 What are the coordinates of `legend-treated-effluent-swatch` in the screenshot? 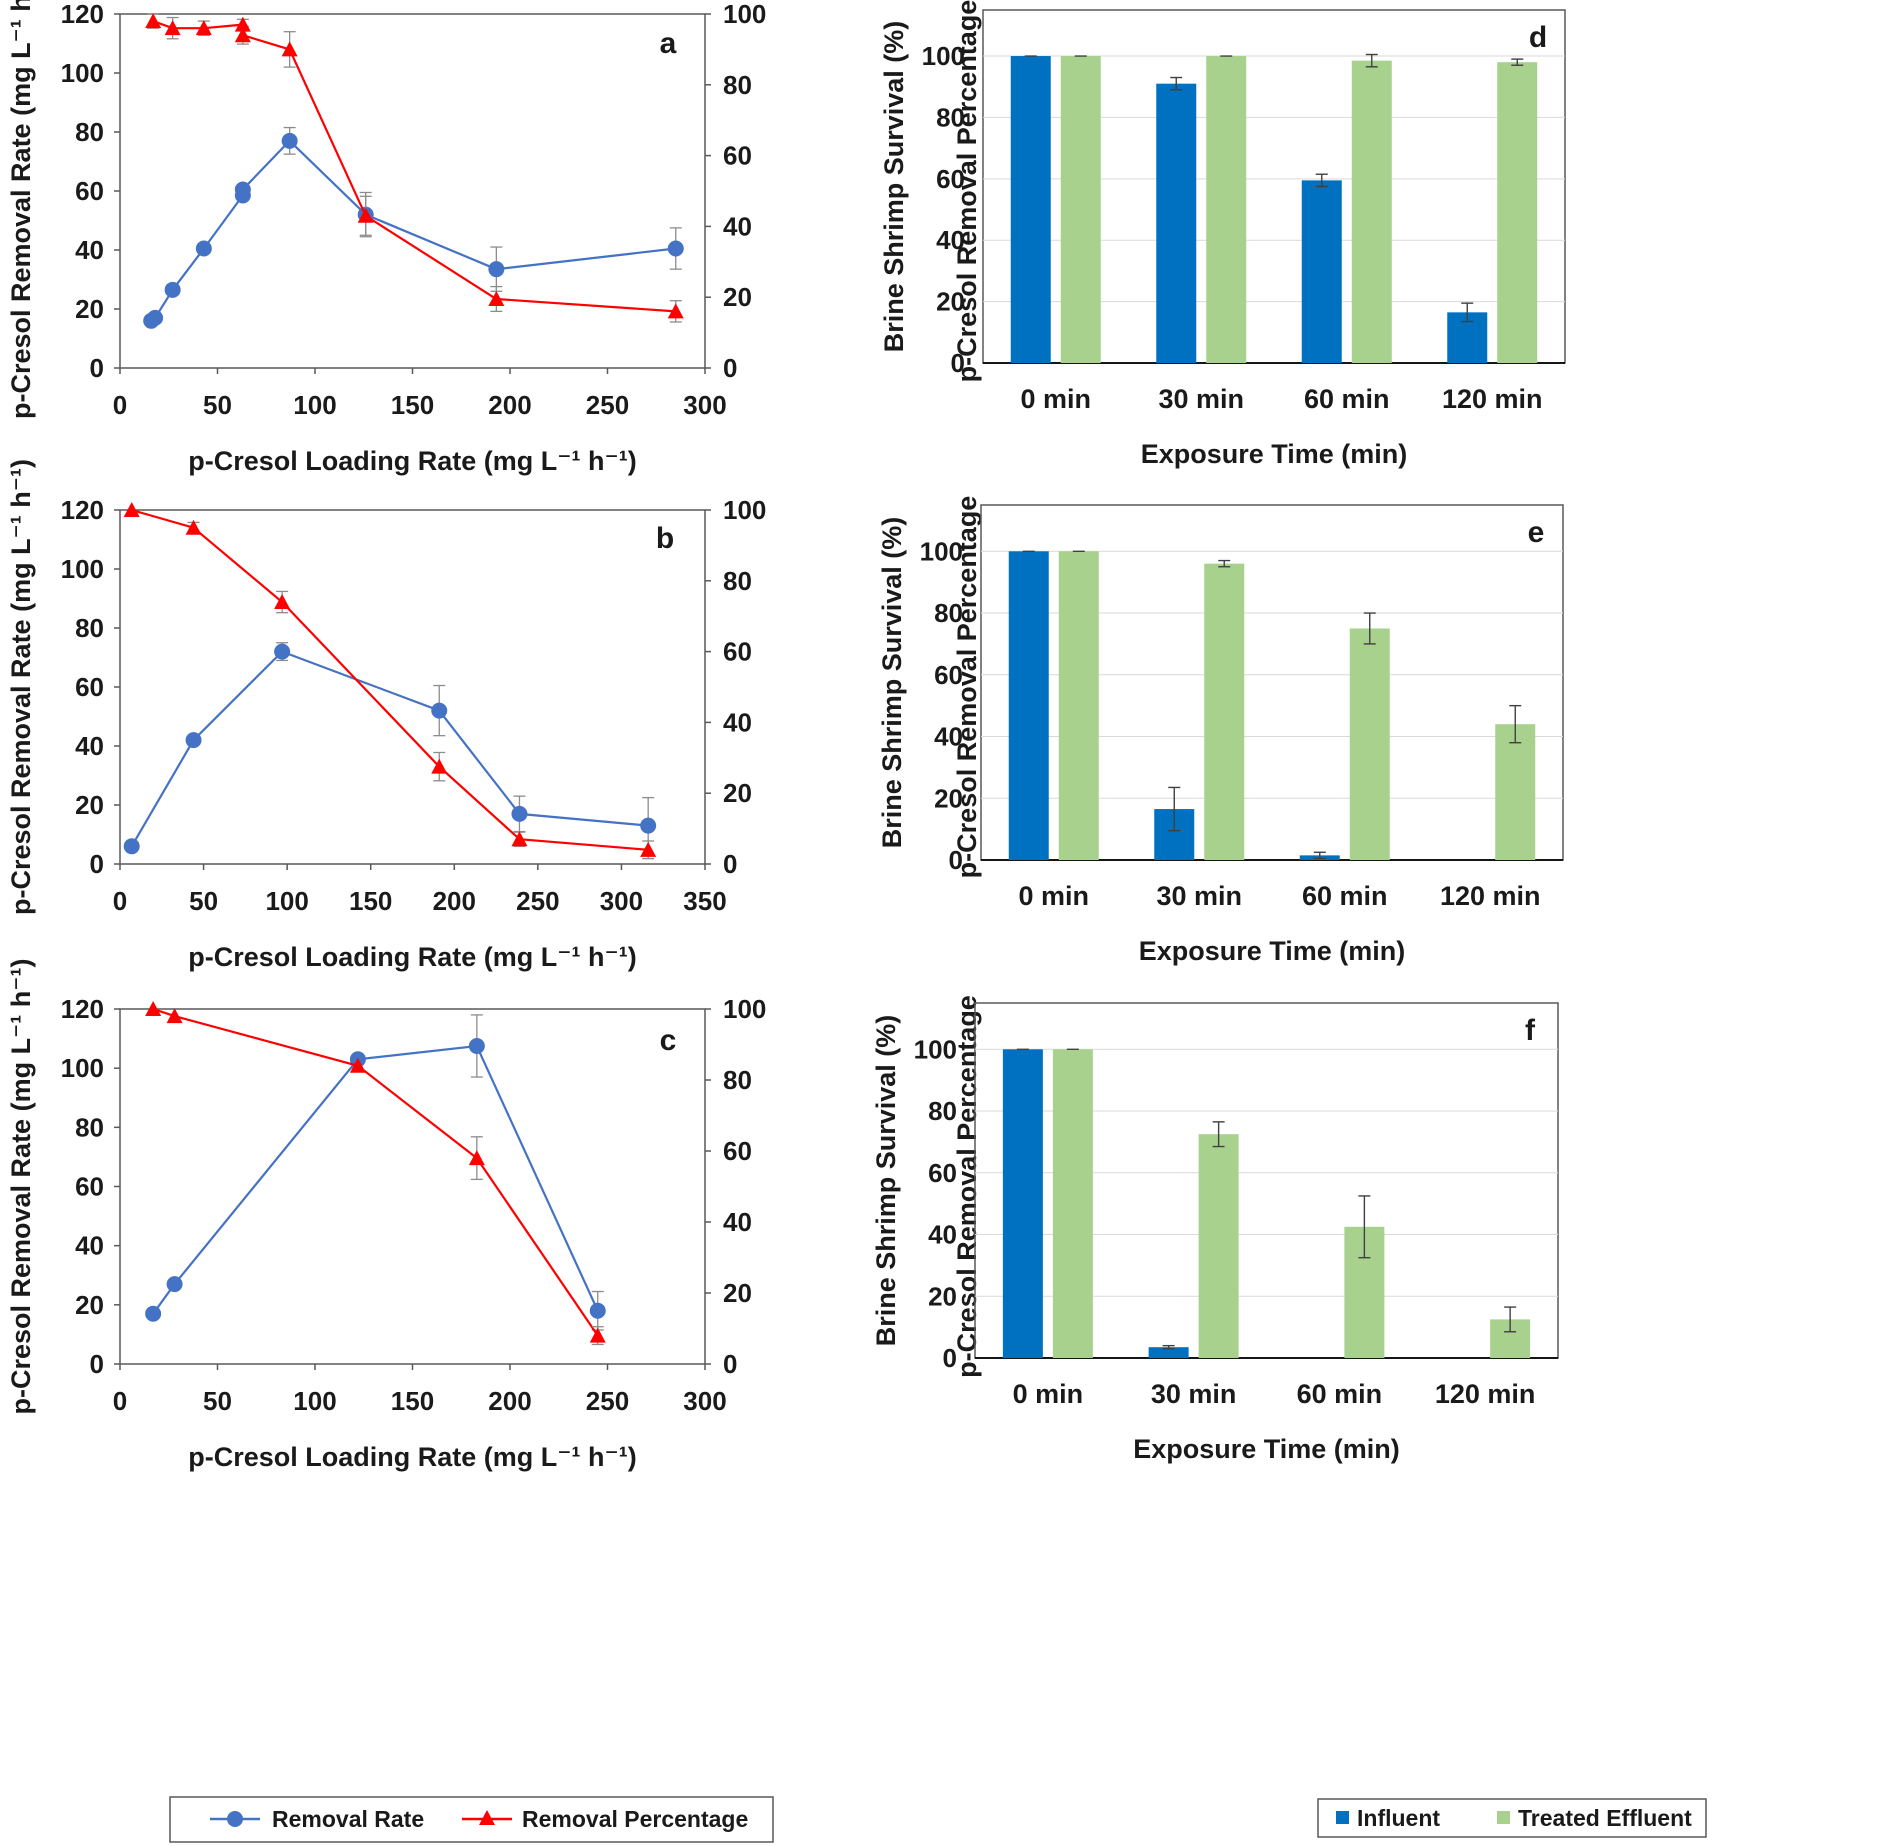 It's located at (1503, 1817).